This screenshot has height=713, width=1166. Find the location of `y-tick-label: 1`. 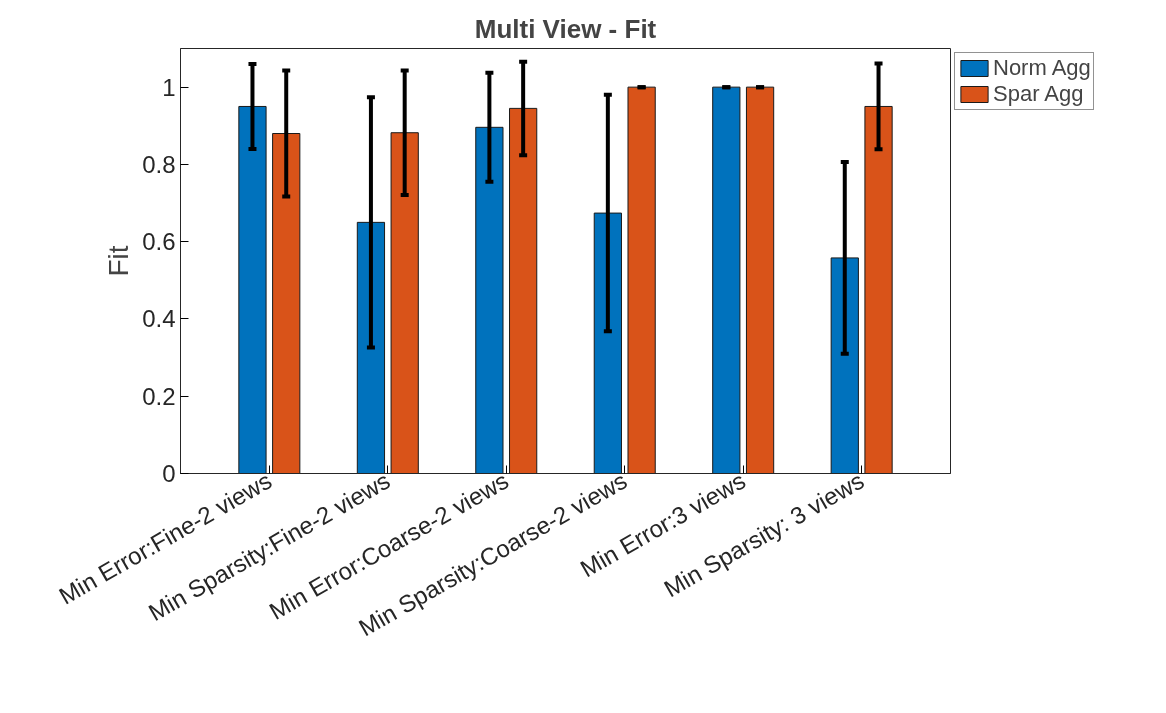

y-tick-label: 1 is located at coordinates (169, 87).